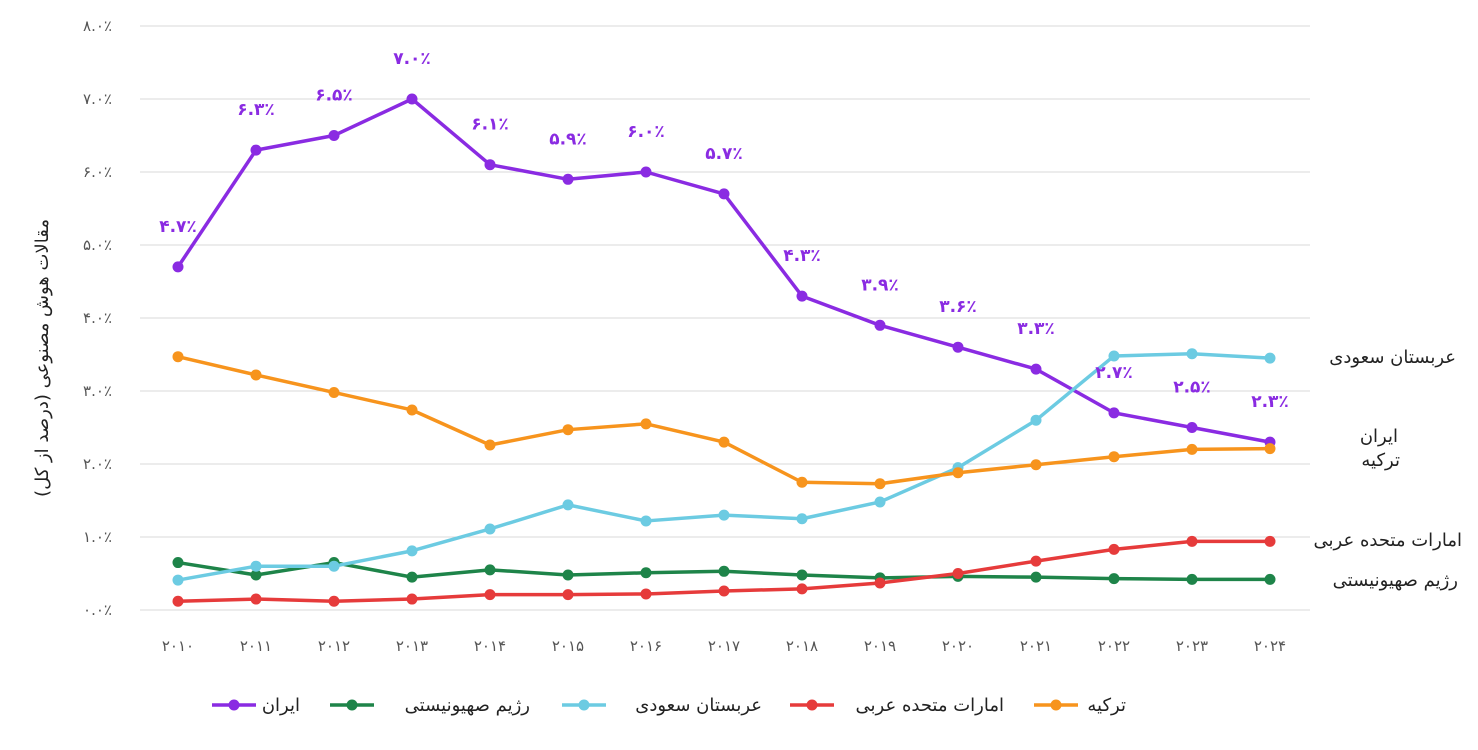  What do you see at coordinates (42, 358) in the screenshot?
I see `y-axis-label: مقالات هوش مصنوعی (درصد از کل)` at bounding box center [42, 358].